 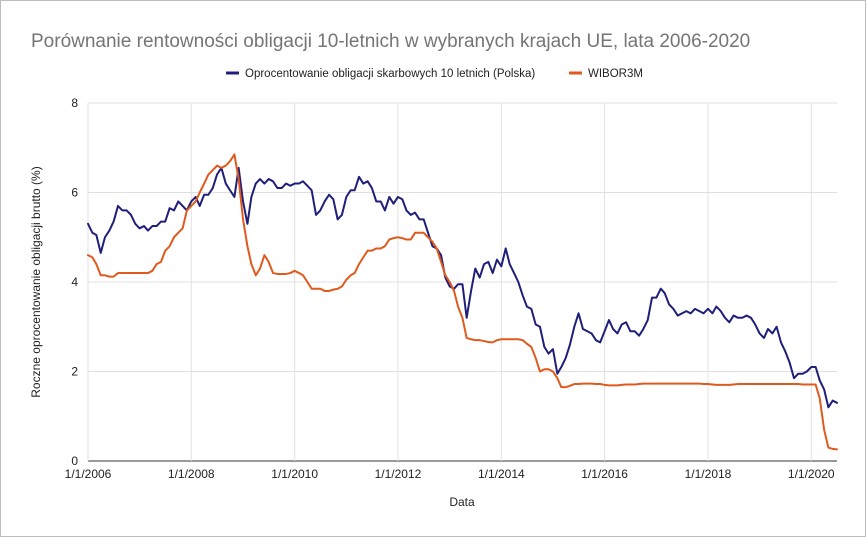 I want to click on x-axis-label: Data, so click(x=462, y=502).